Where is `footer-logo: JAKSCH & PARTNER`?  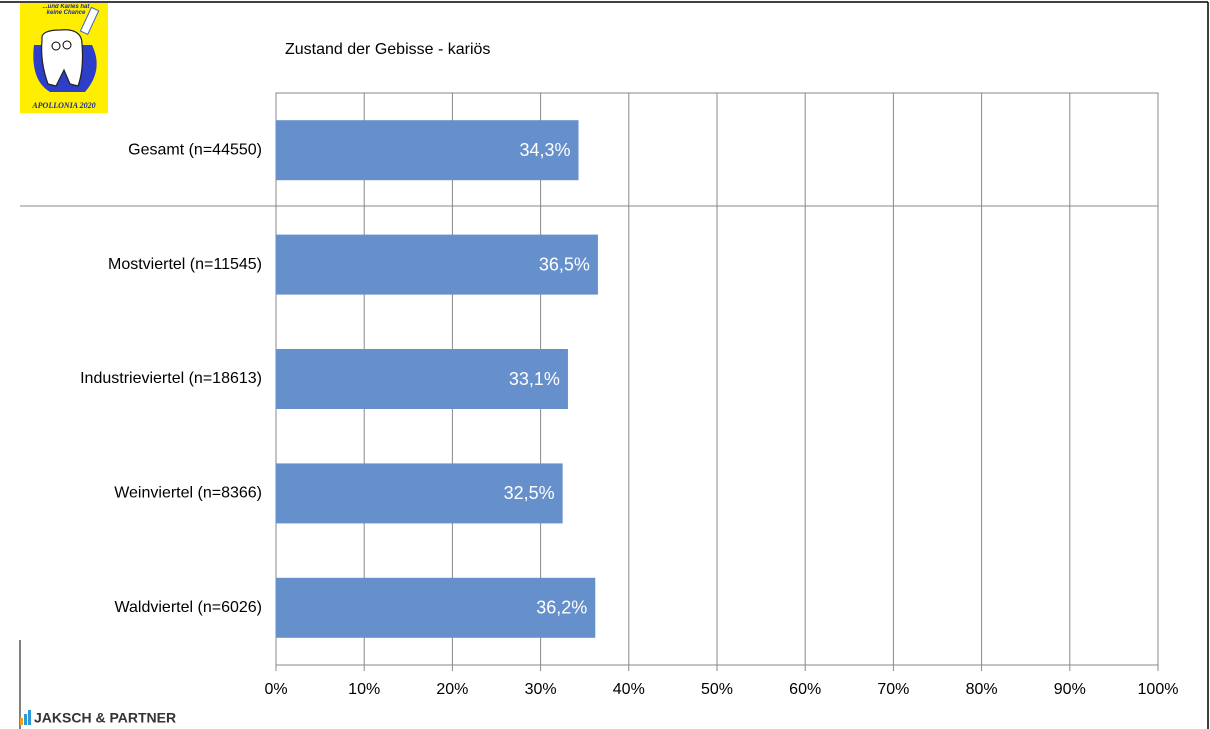
footer-logo: JAKSCH & PARTNER is located at coordinates (98, 718).